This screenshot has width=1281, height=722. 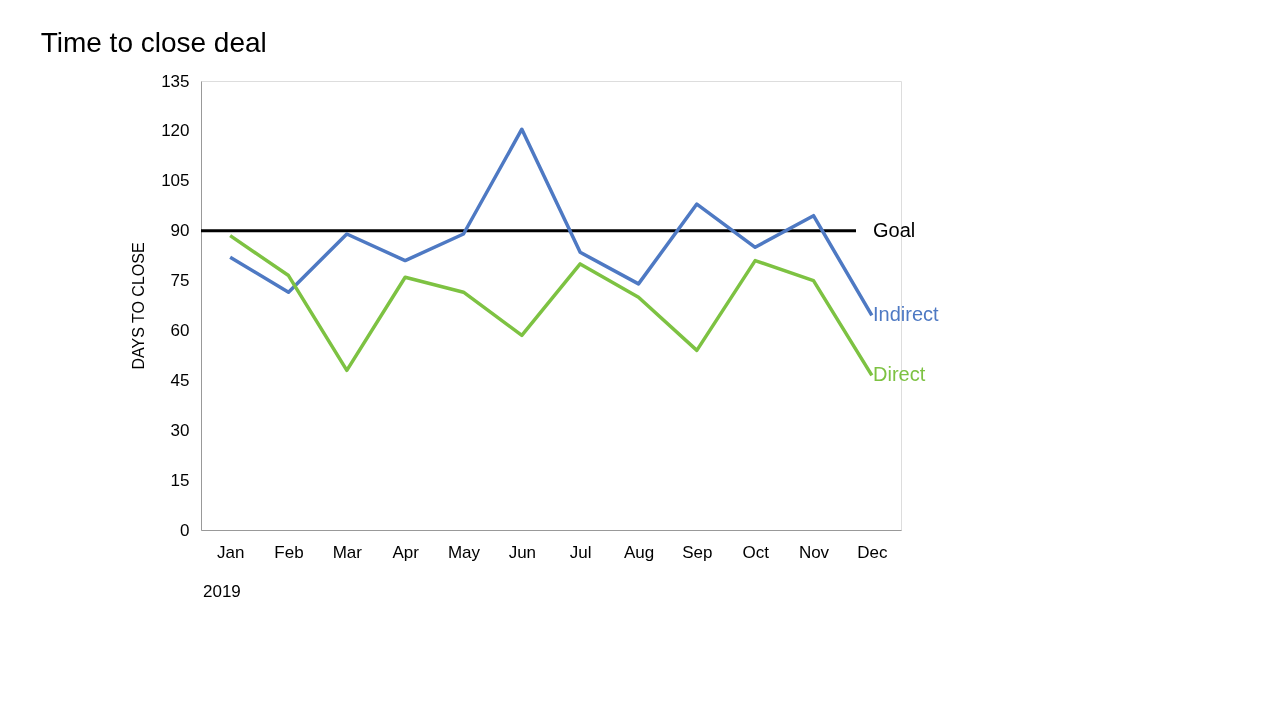 I want to click on y-tick-label: 75, so click(x=180, y=281).